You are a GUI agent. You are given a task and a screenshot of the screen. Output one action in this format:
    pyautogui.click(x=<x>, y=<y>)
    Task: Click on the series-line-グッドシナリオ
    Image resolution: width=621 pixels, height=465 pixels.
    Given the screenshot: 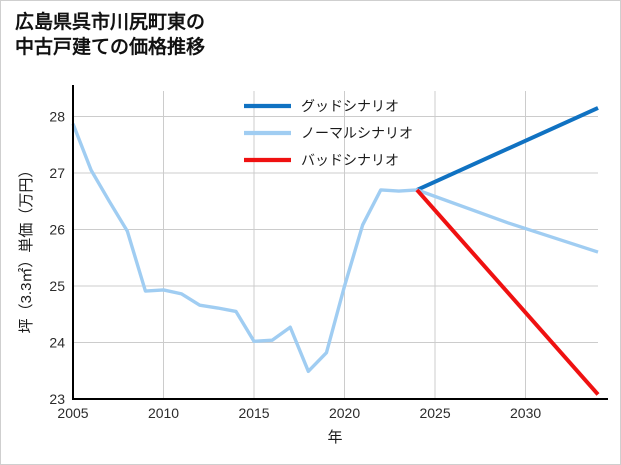 What is the action you would take?
    pyautogui.click(x=507, y=149)
    